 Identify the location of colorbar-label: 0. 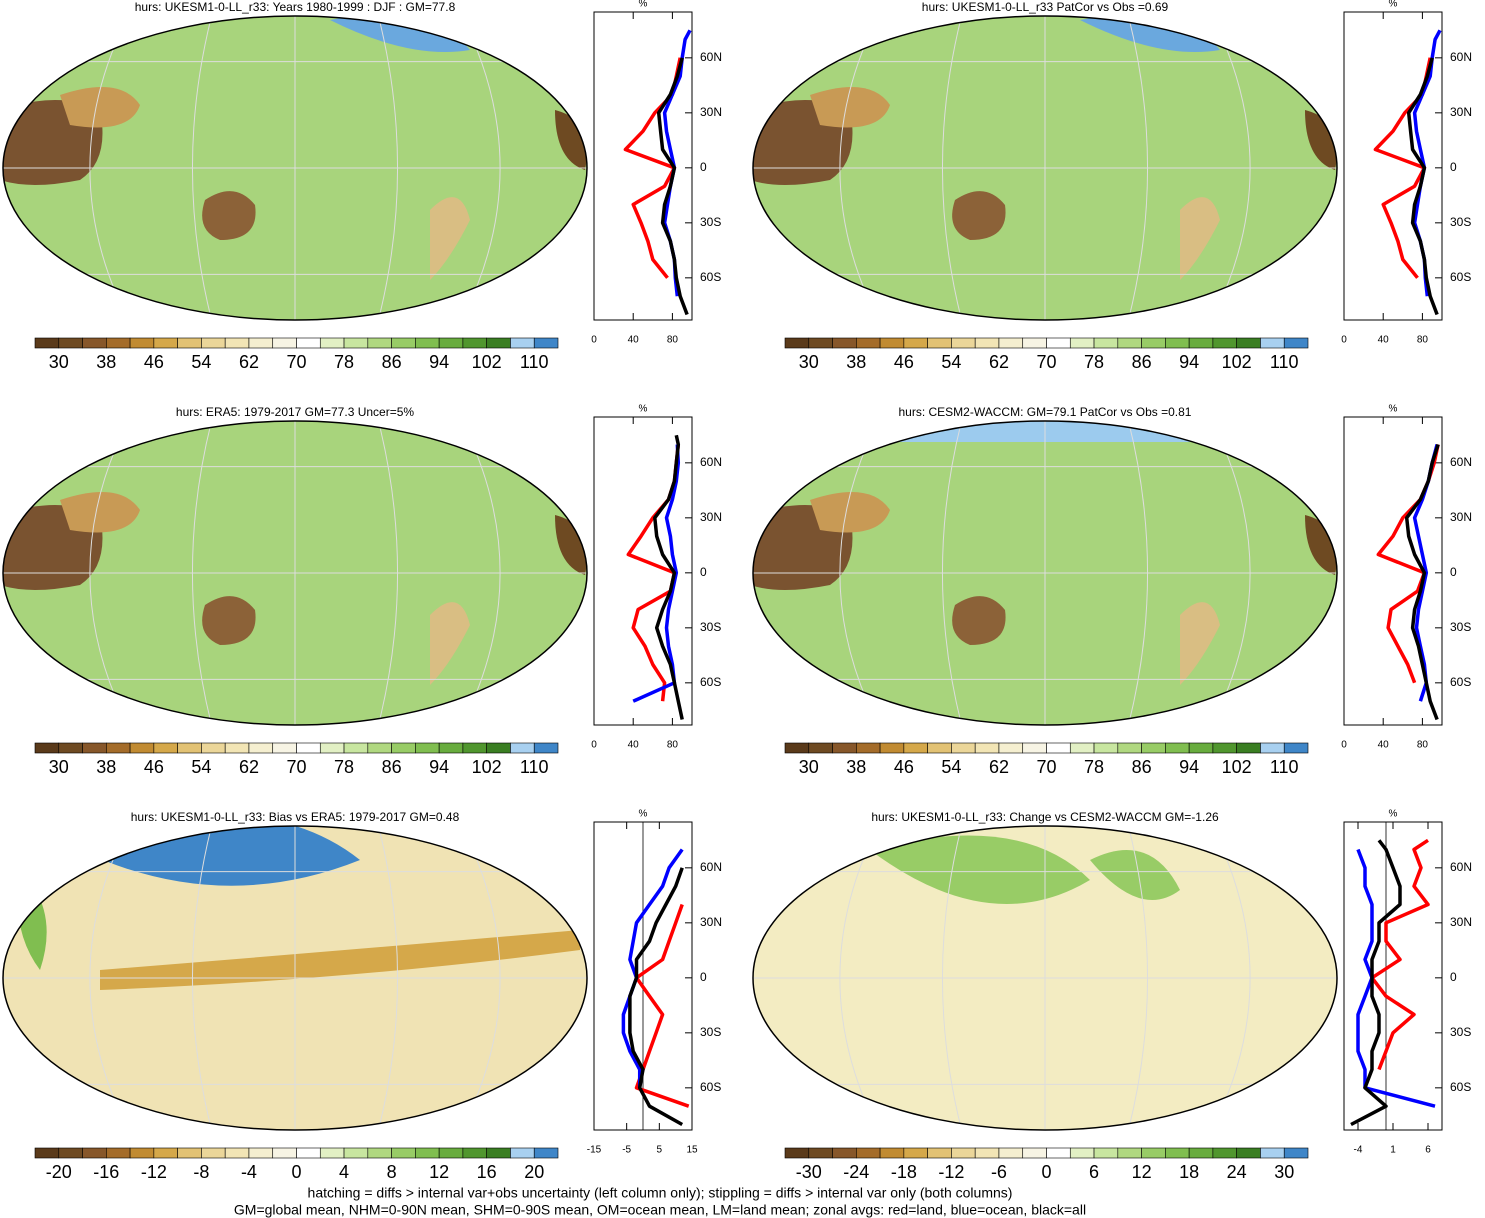
(296, 1172).